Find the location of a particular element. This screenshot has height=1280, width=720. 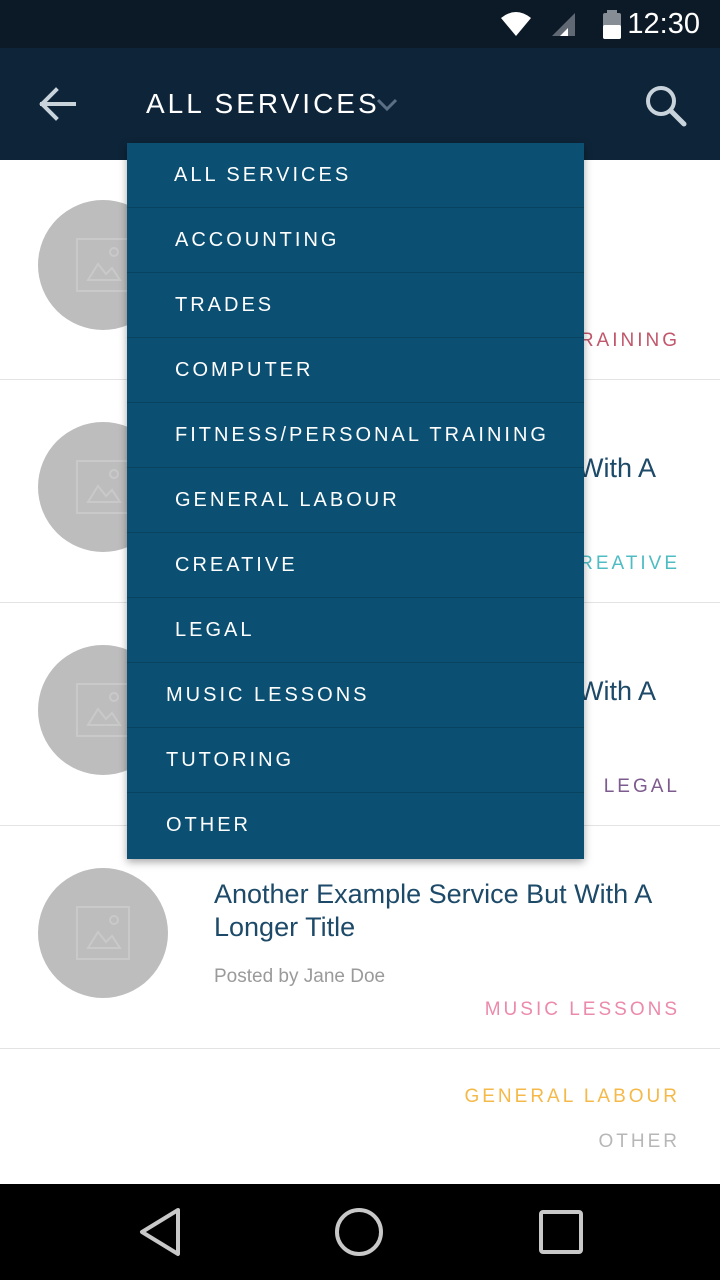

nav-home-icon is located at coordinates (359, 1232).